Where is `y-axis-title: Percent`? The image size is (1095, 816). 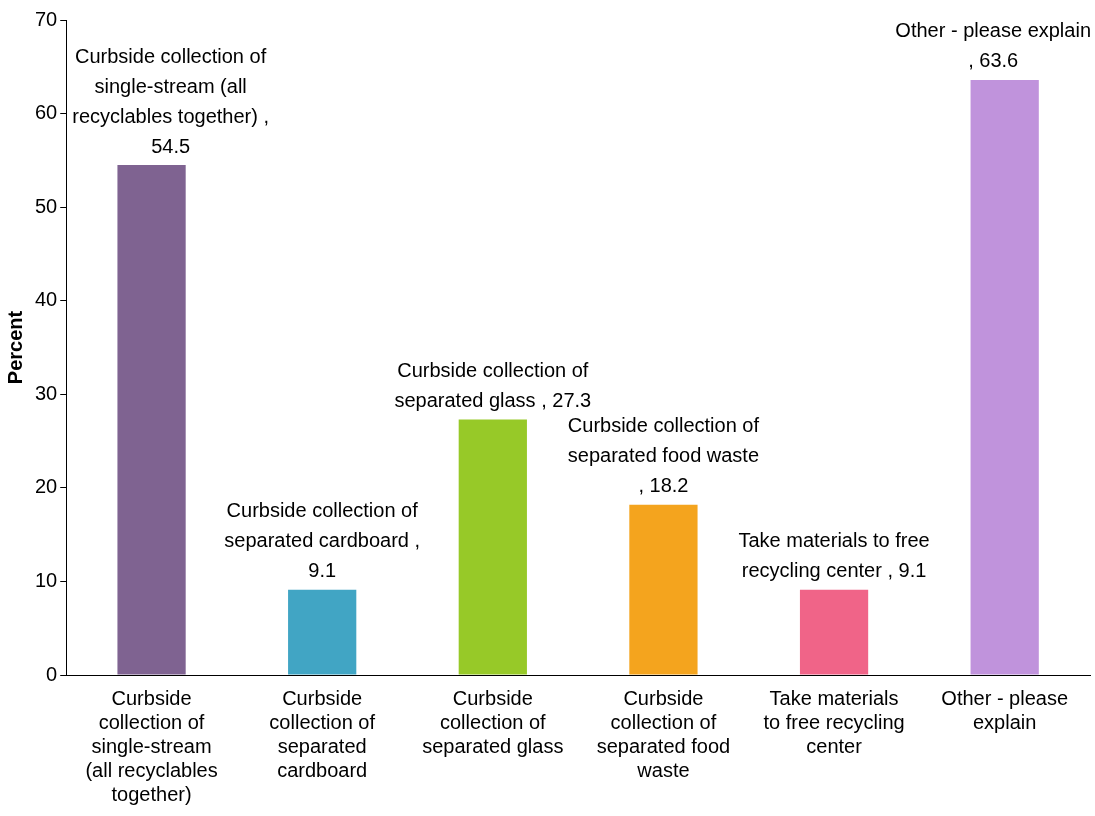
y-axis-title: Percent is located at coordinates (14, 347).